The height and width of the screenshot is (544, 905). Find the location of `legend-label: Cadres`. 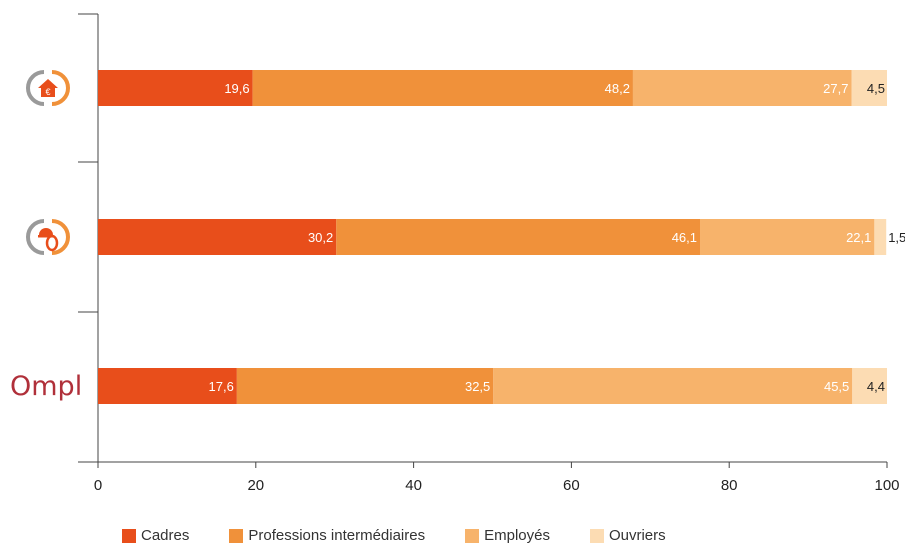

legend-label: Cadres is located at coordinates (165, 535).